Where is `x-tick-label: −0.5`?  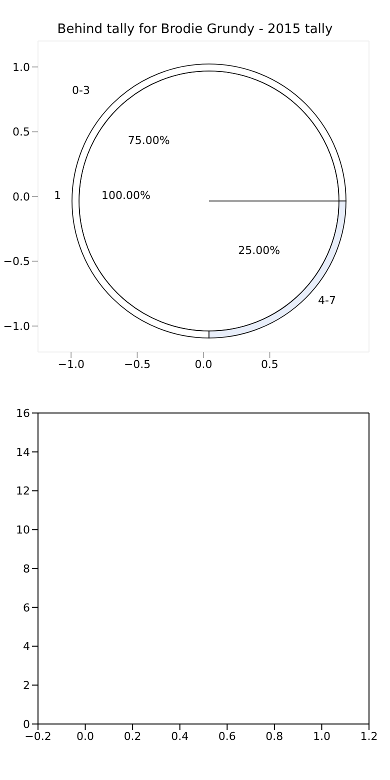 x-tick-label: −0.5 is located at coordinates (137, 364).